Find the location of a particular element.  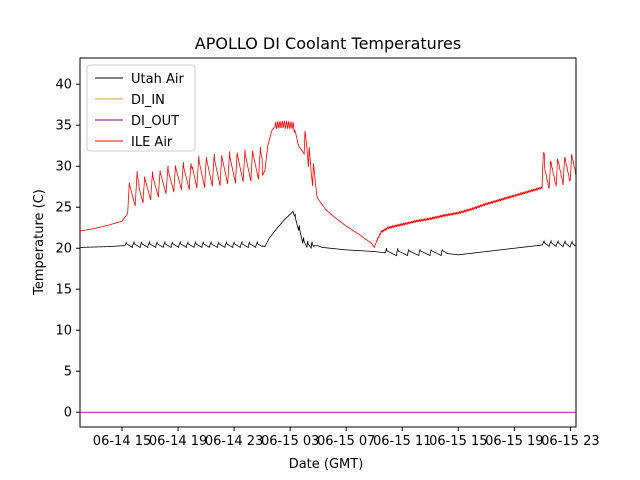

x-axis-label: Date (GMT) is located at coordinates (326, 464).